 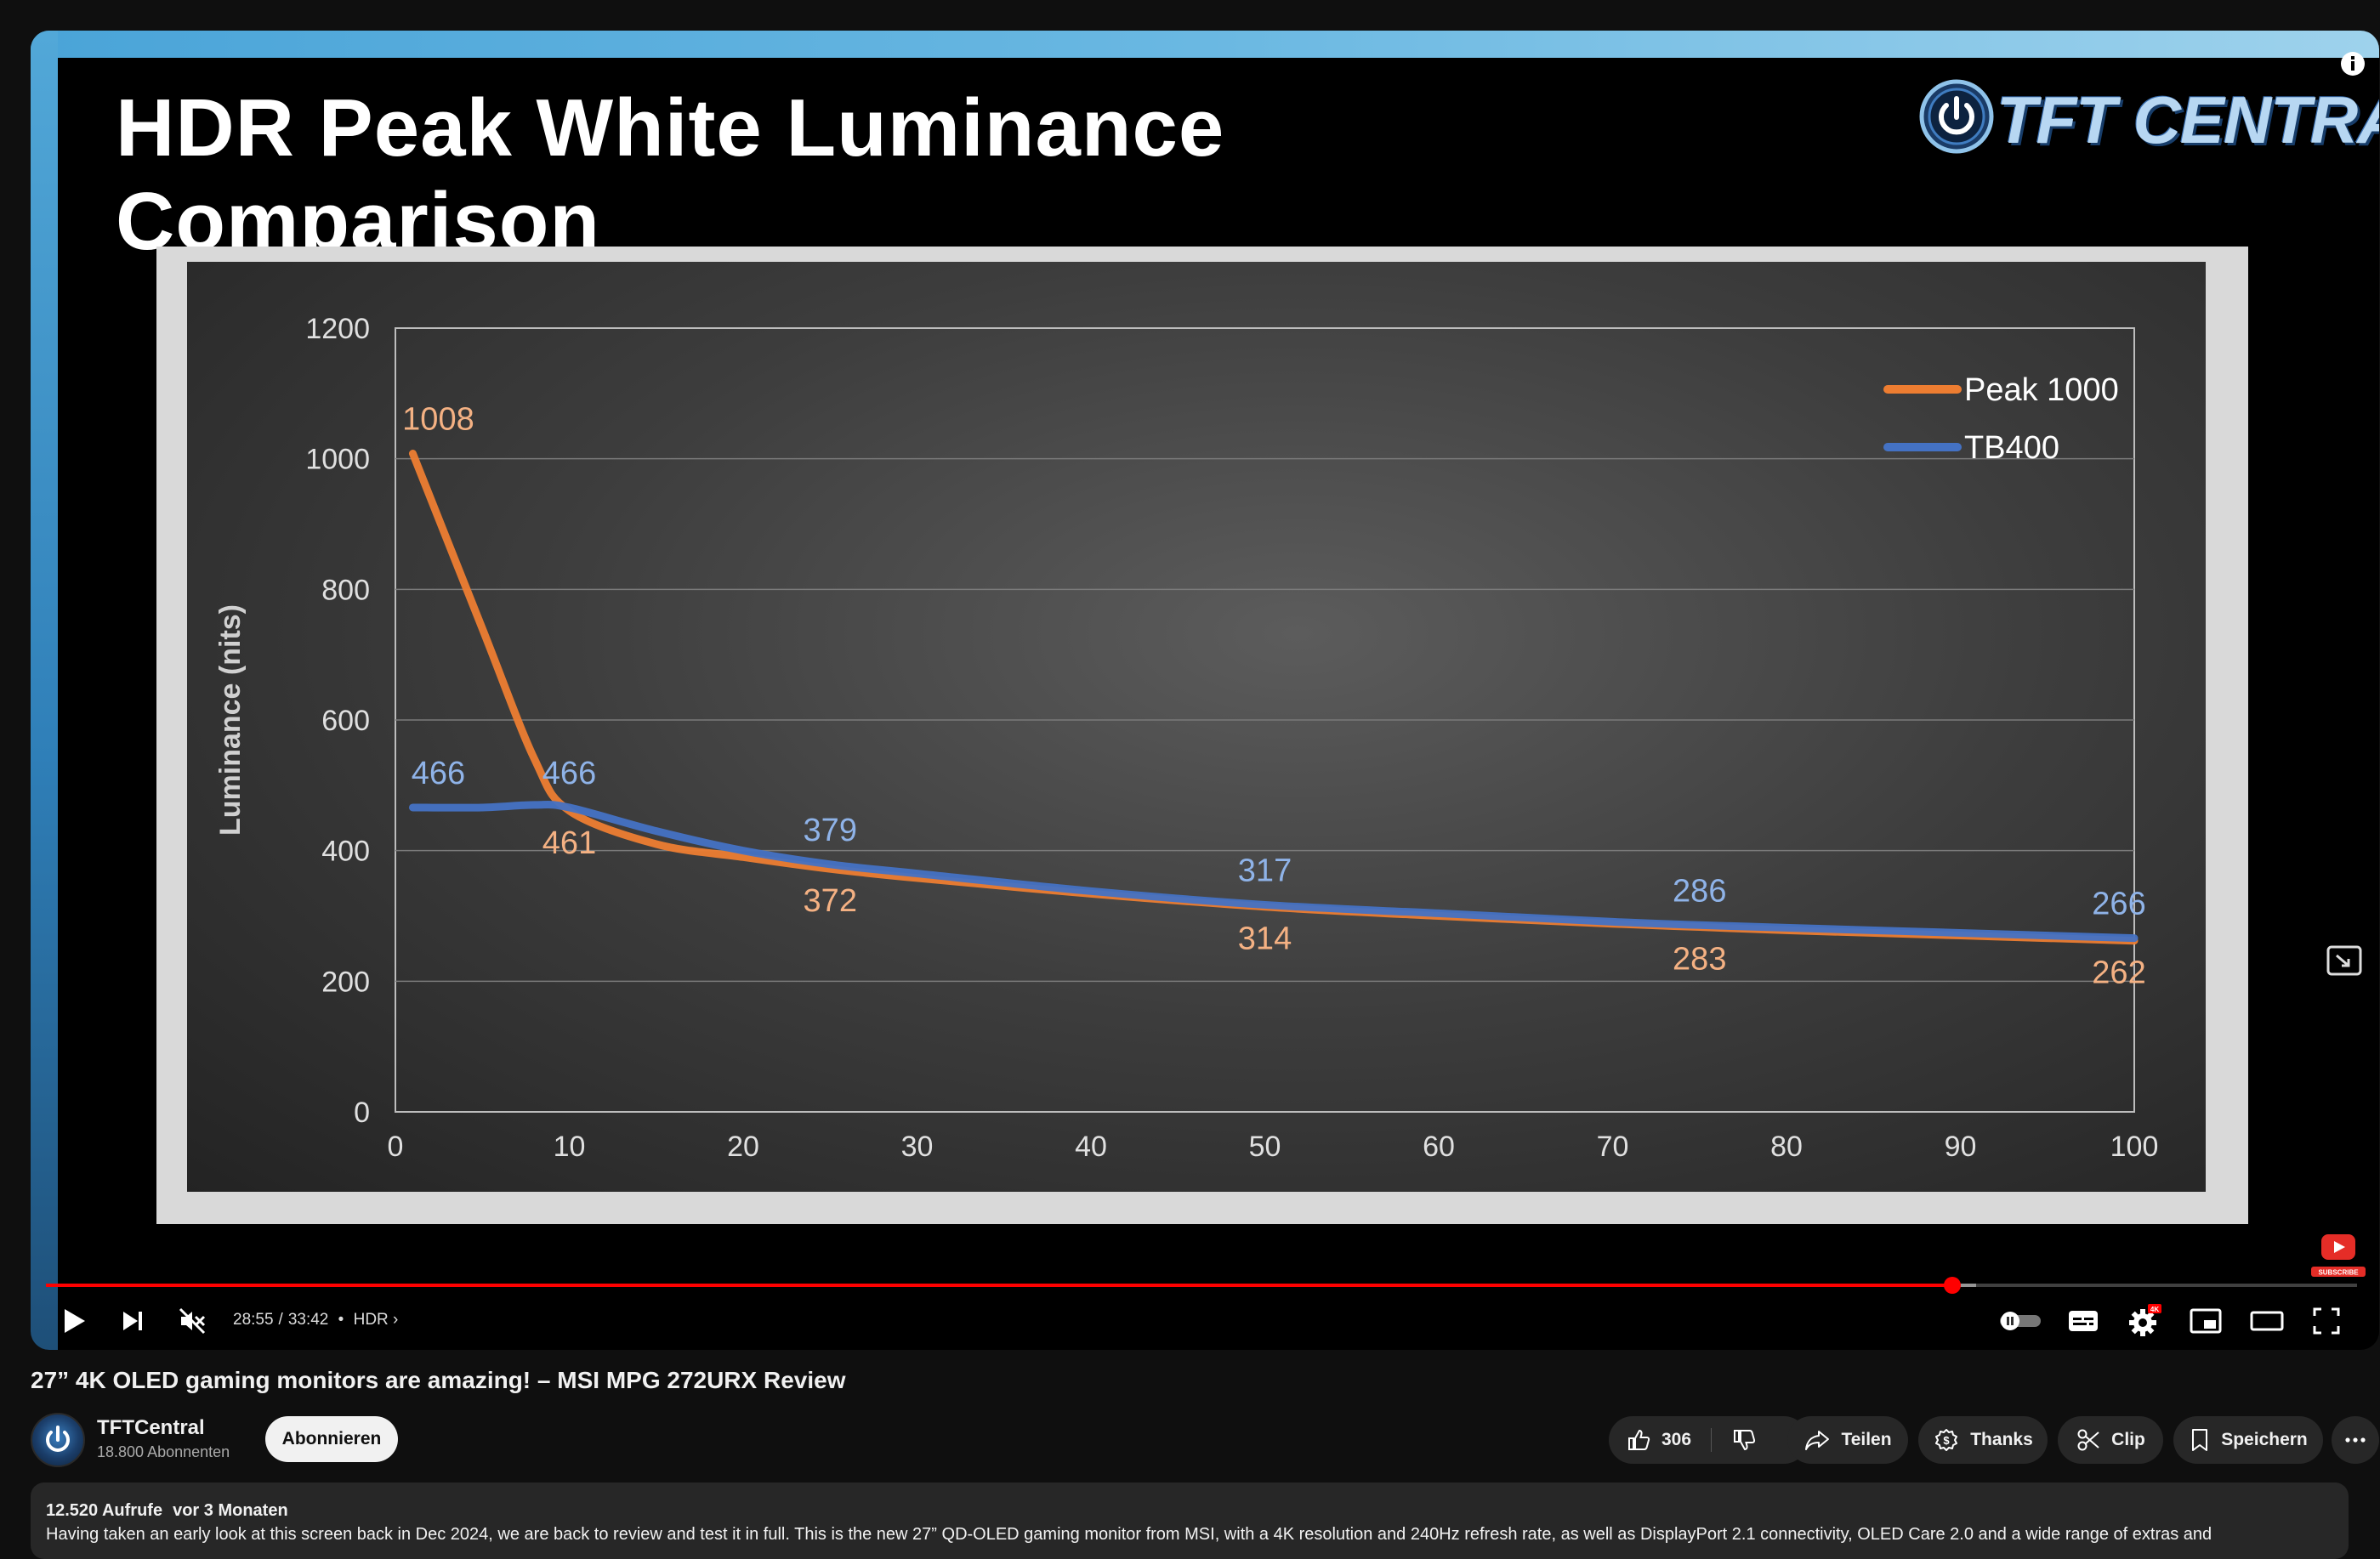 I want to click on miniplayer-button, so click(x=2206, y=1321).